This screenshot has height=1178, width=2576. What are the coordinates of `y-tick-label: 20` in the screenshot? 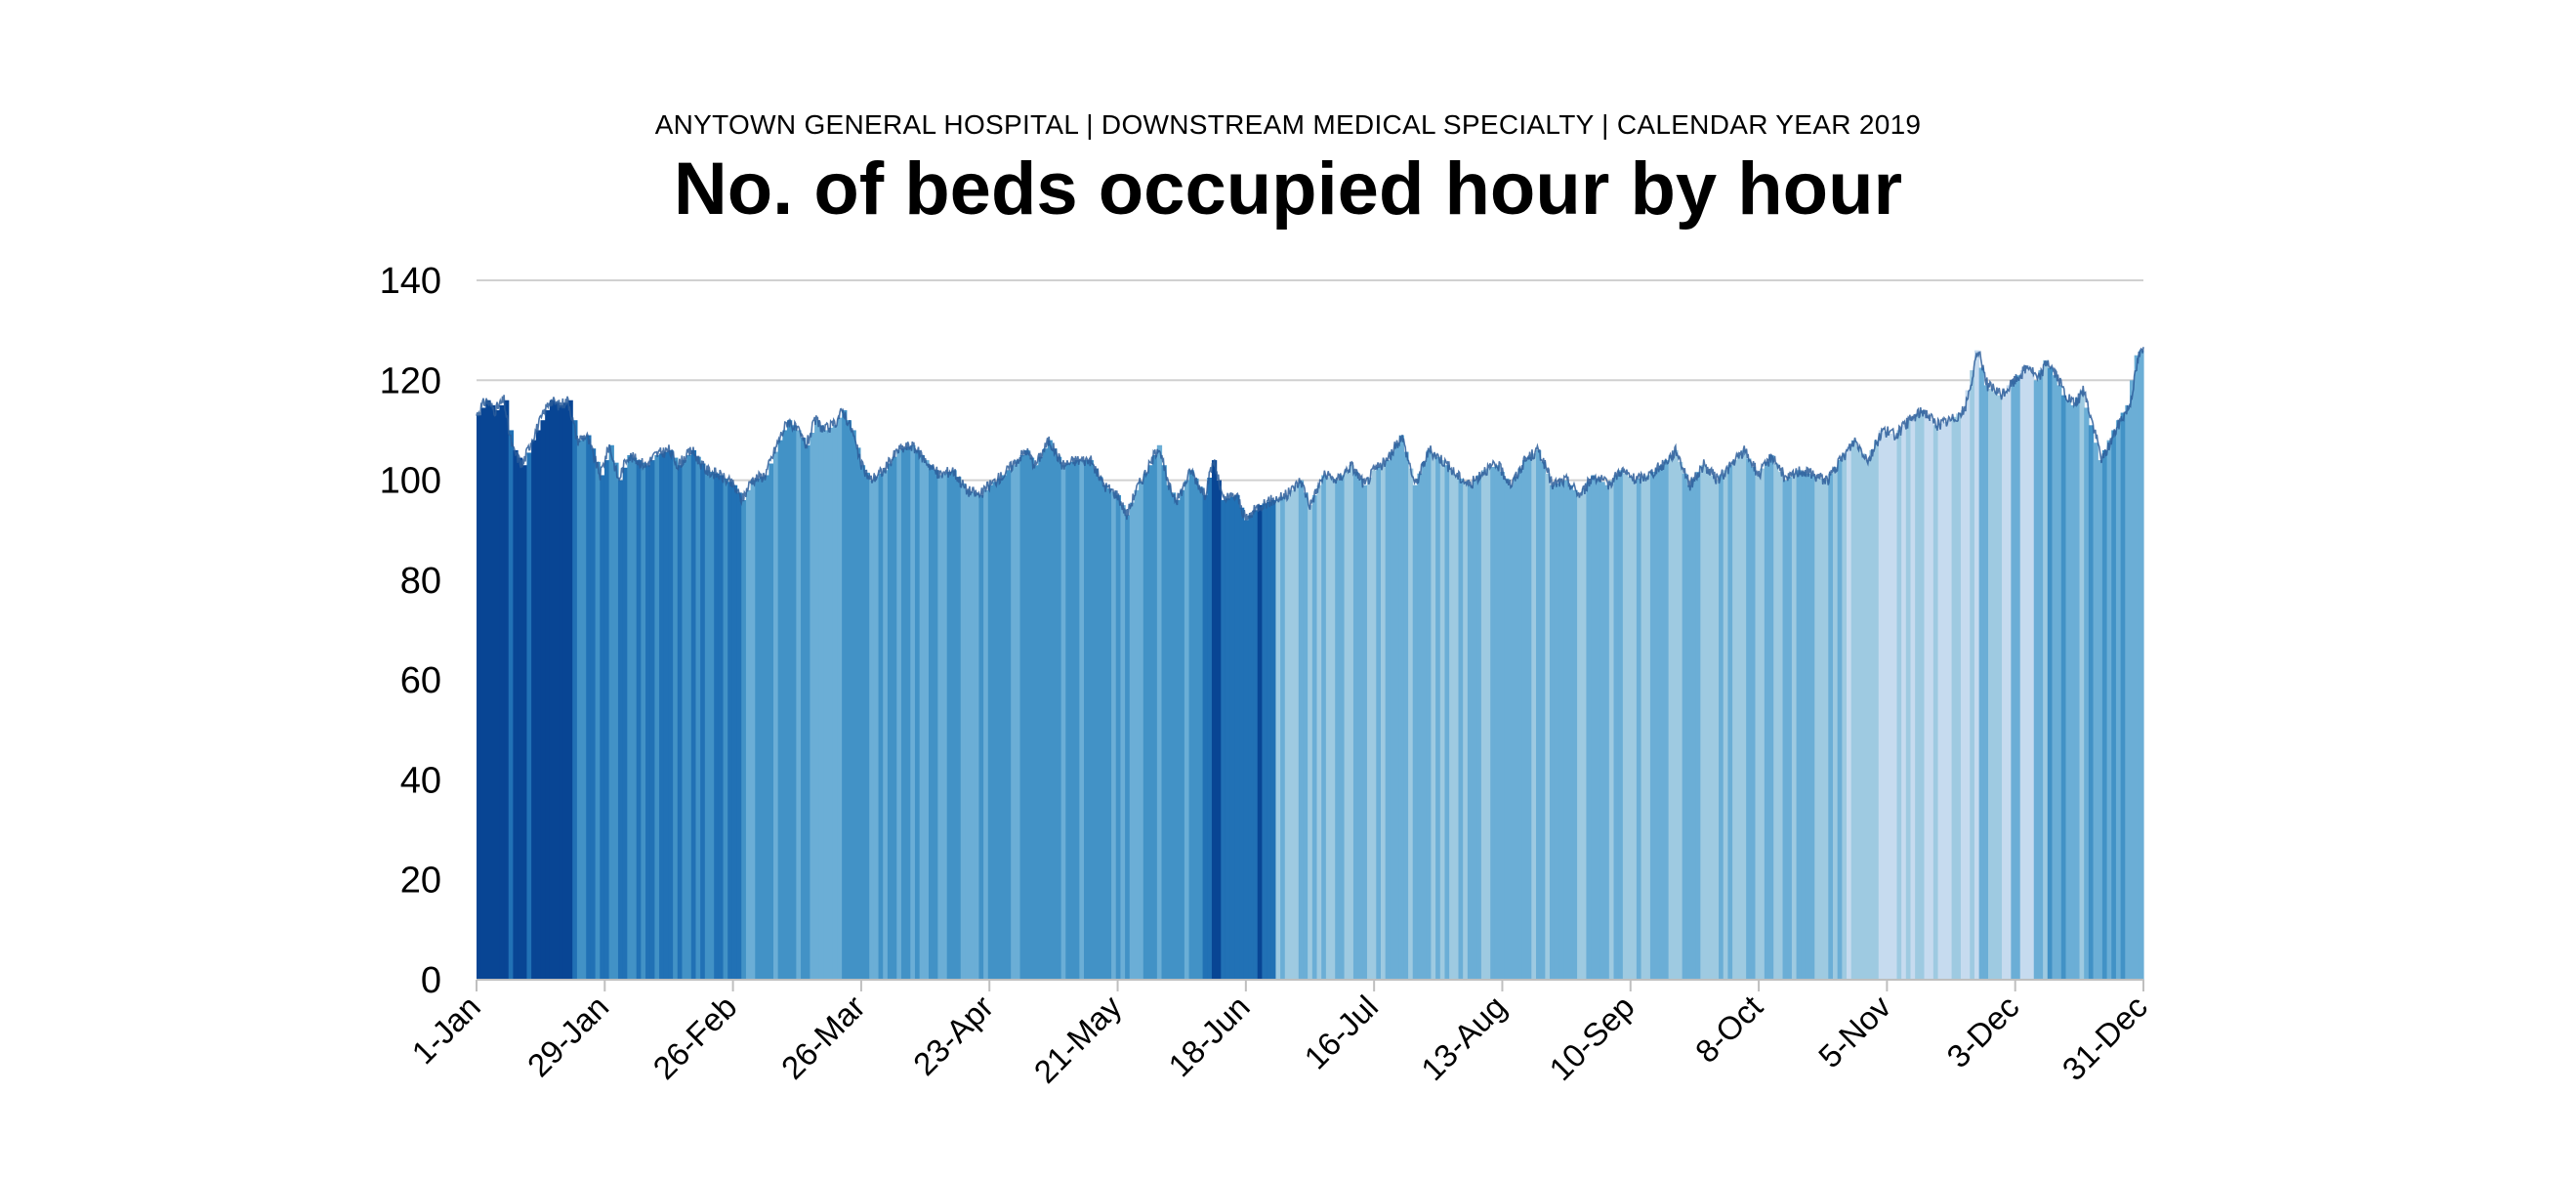 It's located at (421, 881).